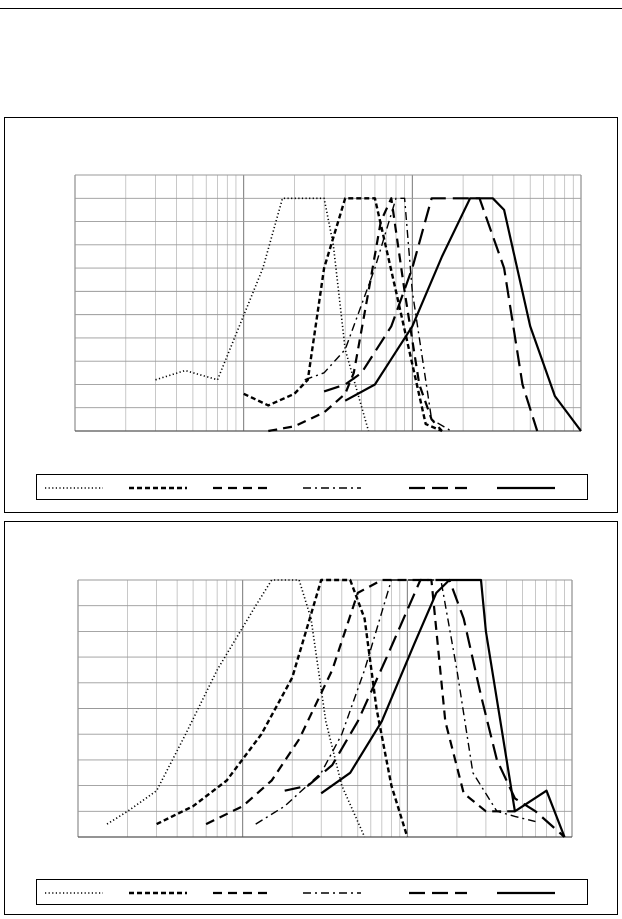 This screenshot has width=622, height=919. I want to click on legend-2-swatches, so click(300, 893).